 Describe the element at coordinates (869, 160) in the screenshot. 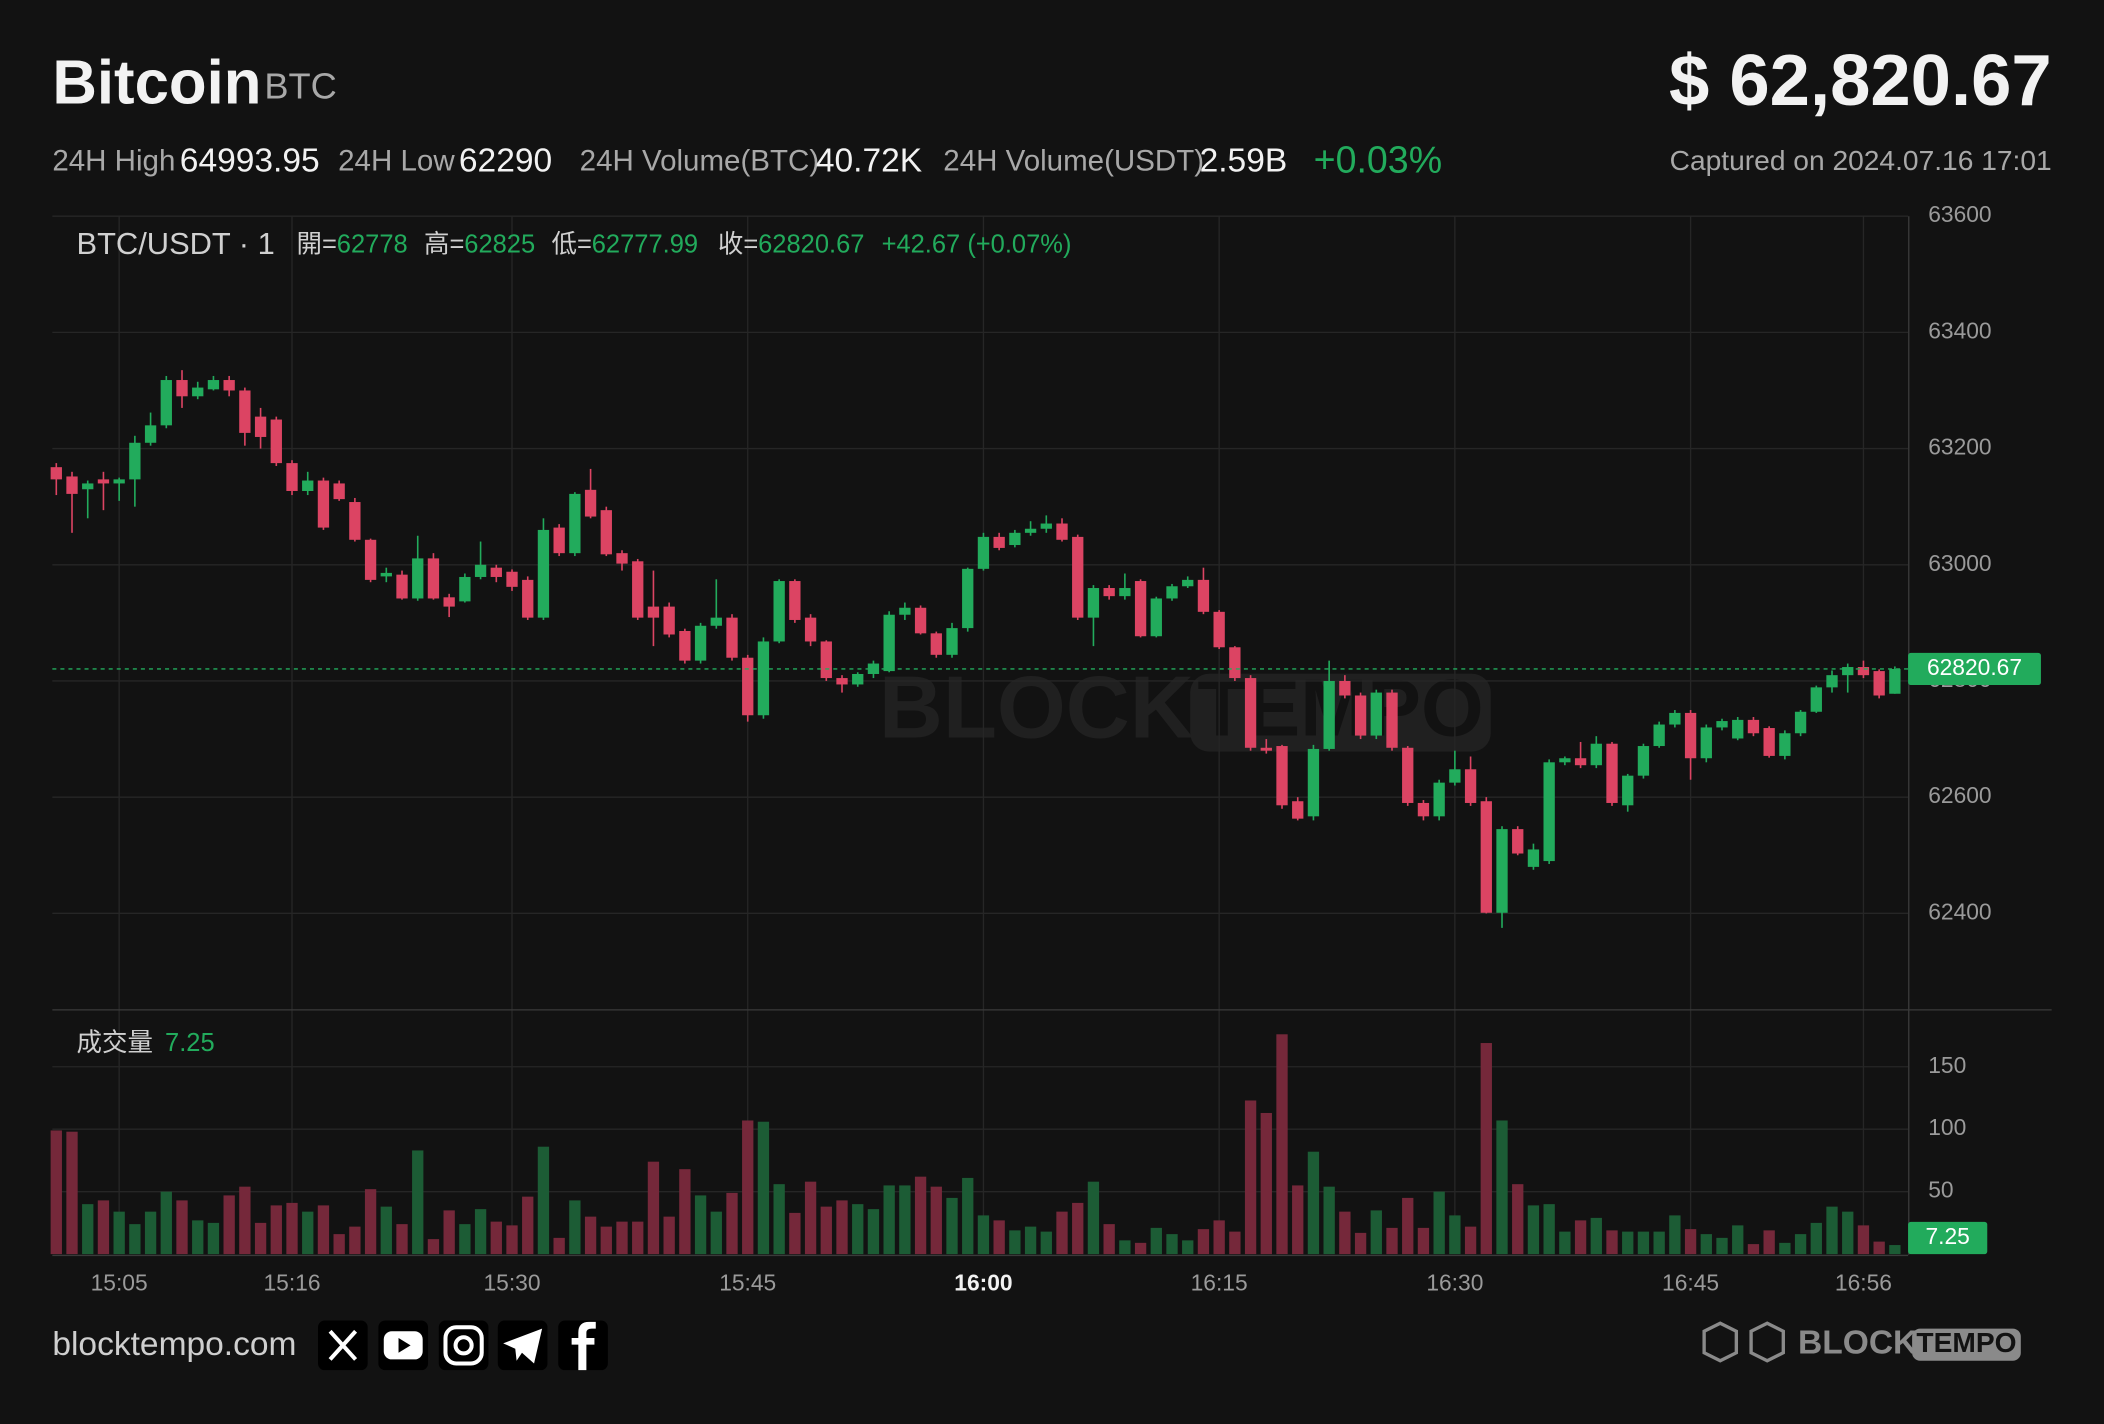

I see `stat-value: 40.72K` at that location.